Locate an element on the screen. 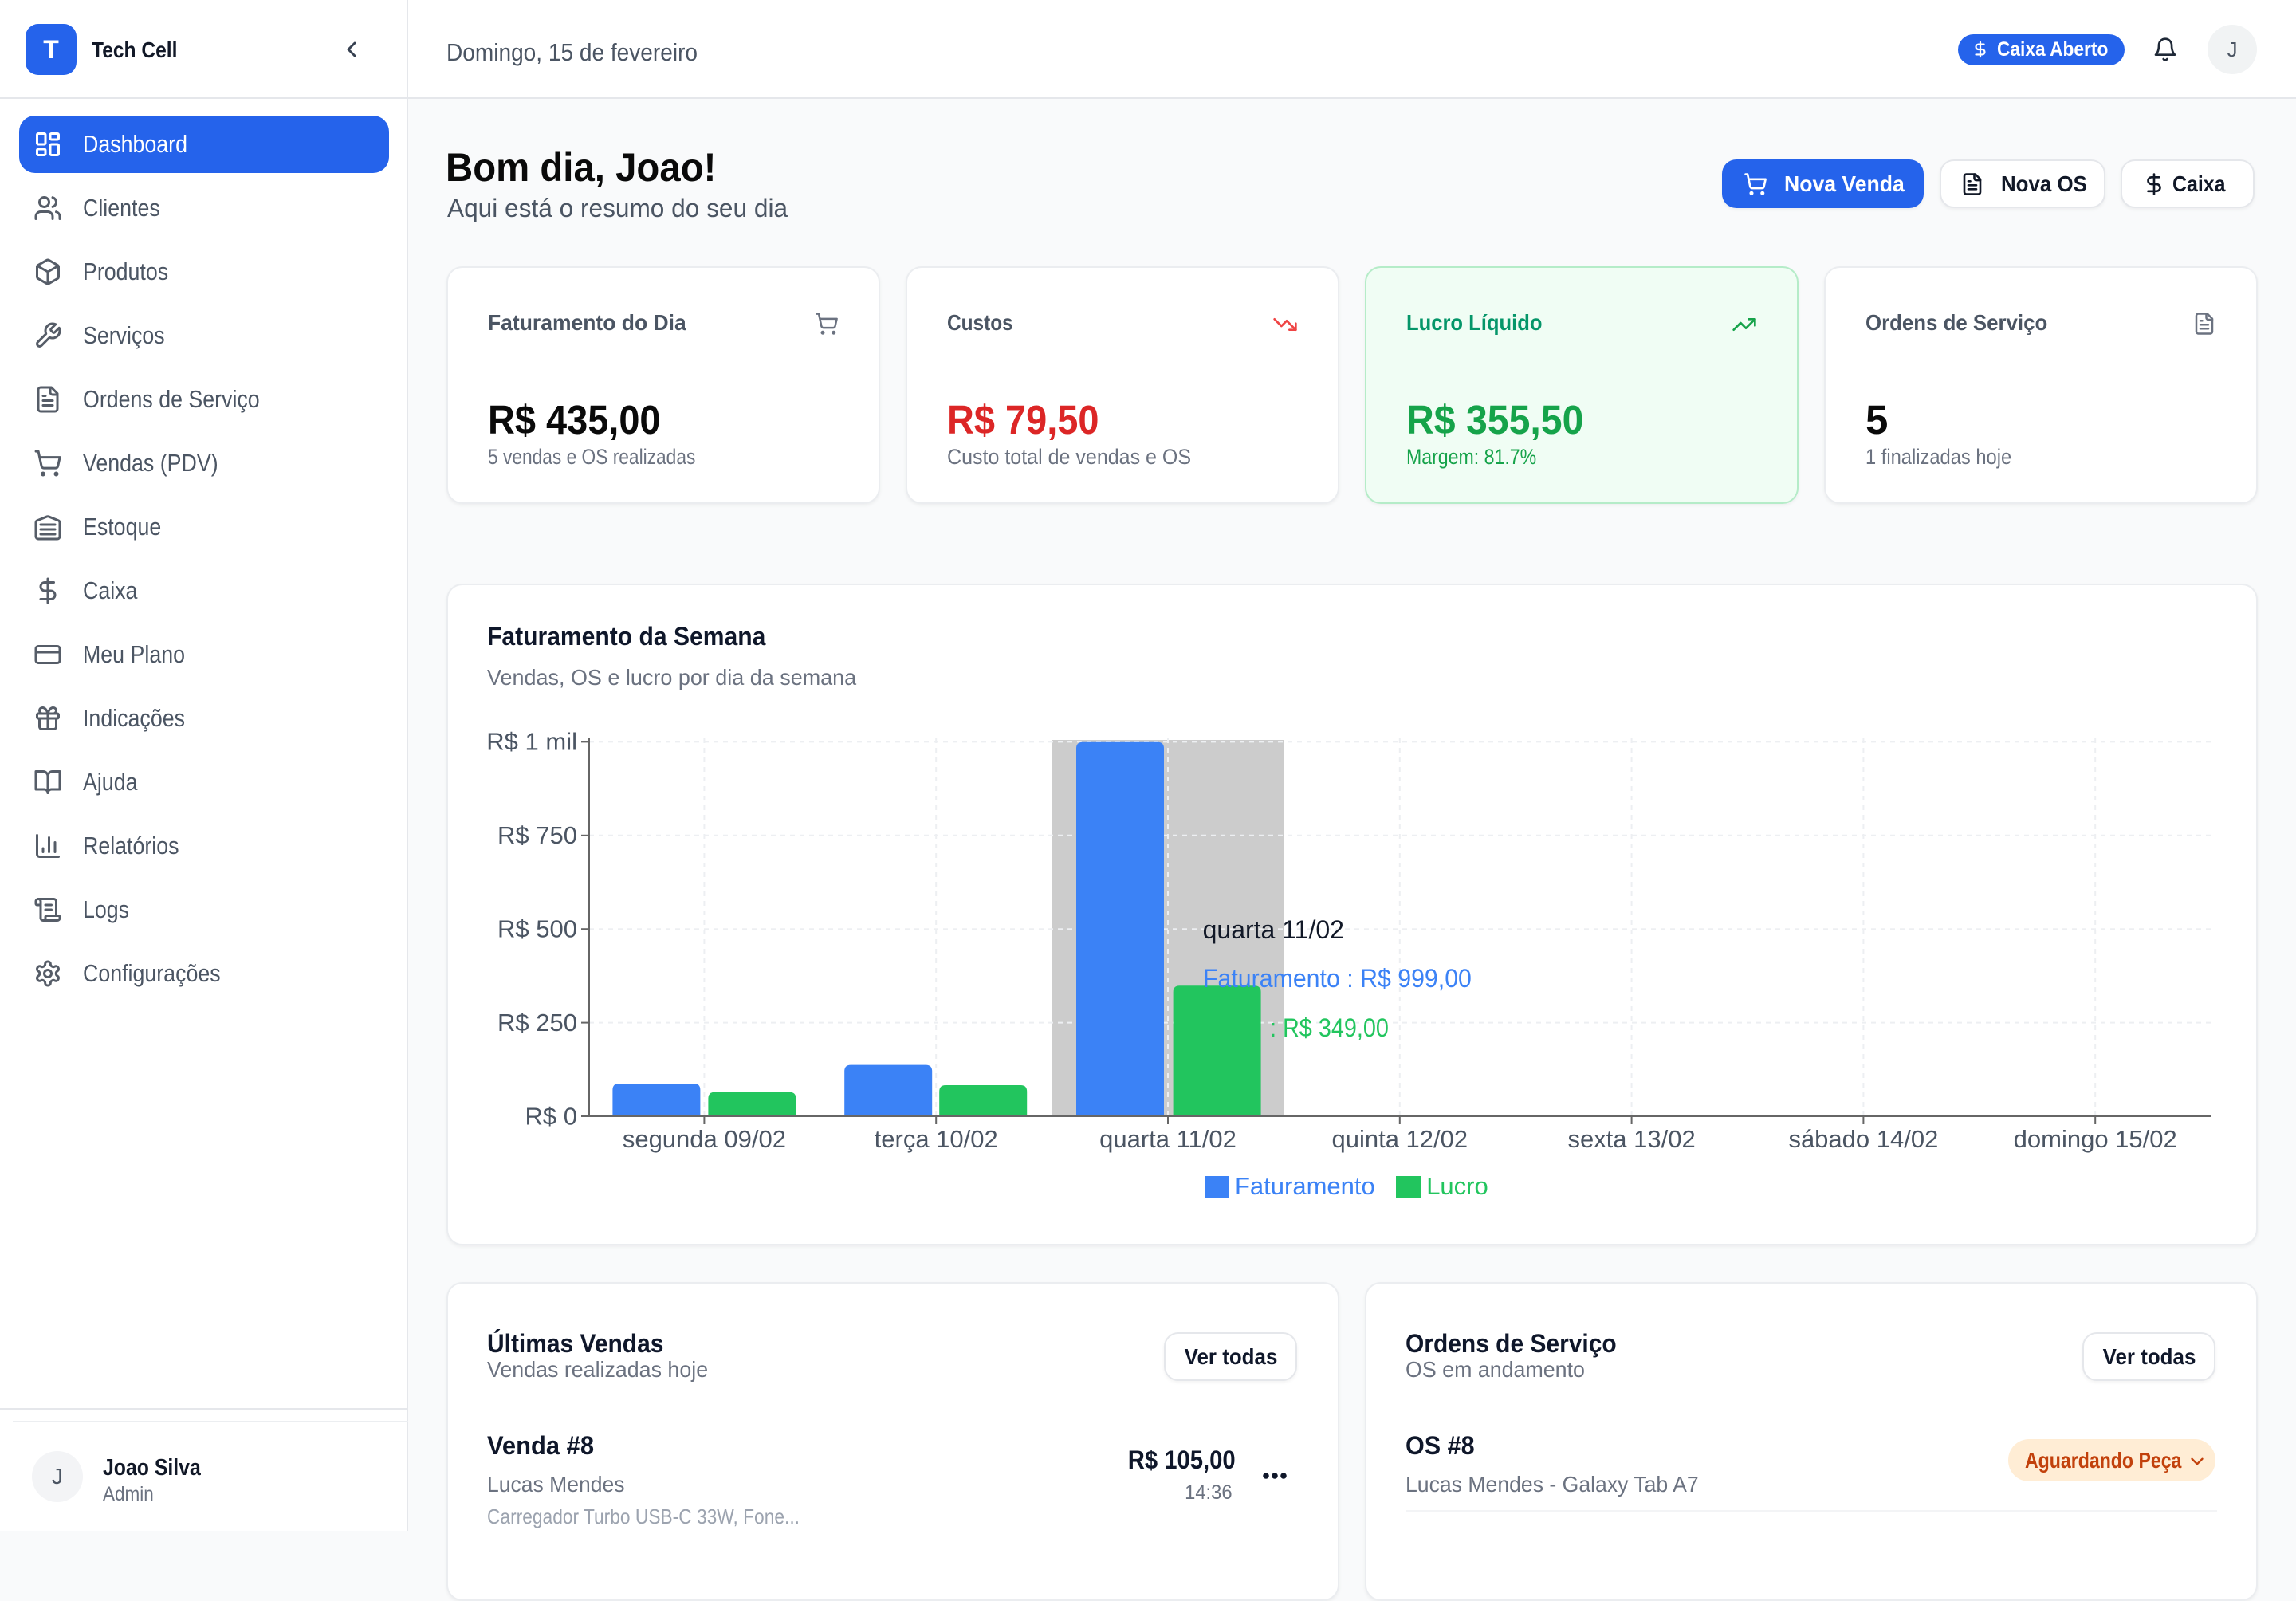 Image resolution: width=2296 pixels, height=1601 pixels. svg-text: R$ 250 is located at coordinates (537, 1023).